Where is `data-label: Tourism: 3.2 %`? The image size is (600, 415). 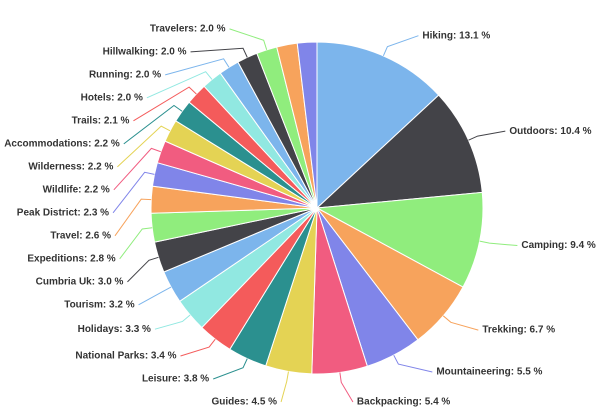
data-label: Tourism: 3.2 % is located at coordinates (99, 304).